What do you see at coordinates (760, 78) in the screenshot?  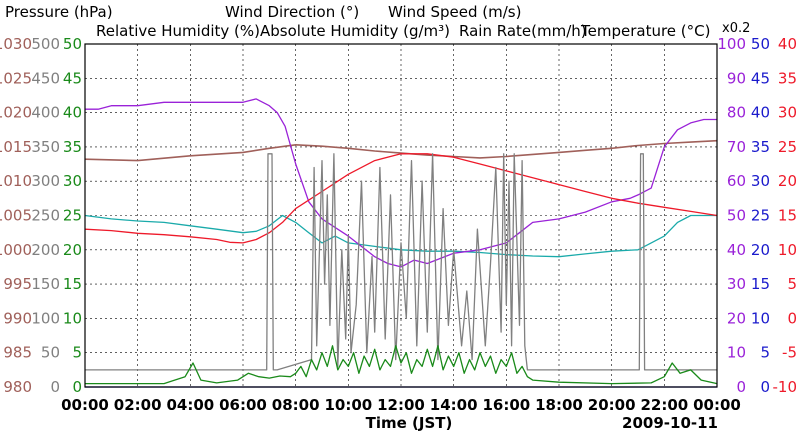 I see `tick-label-rain-rate: 45` at bounding box center [760, 78].